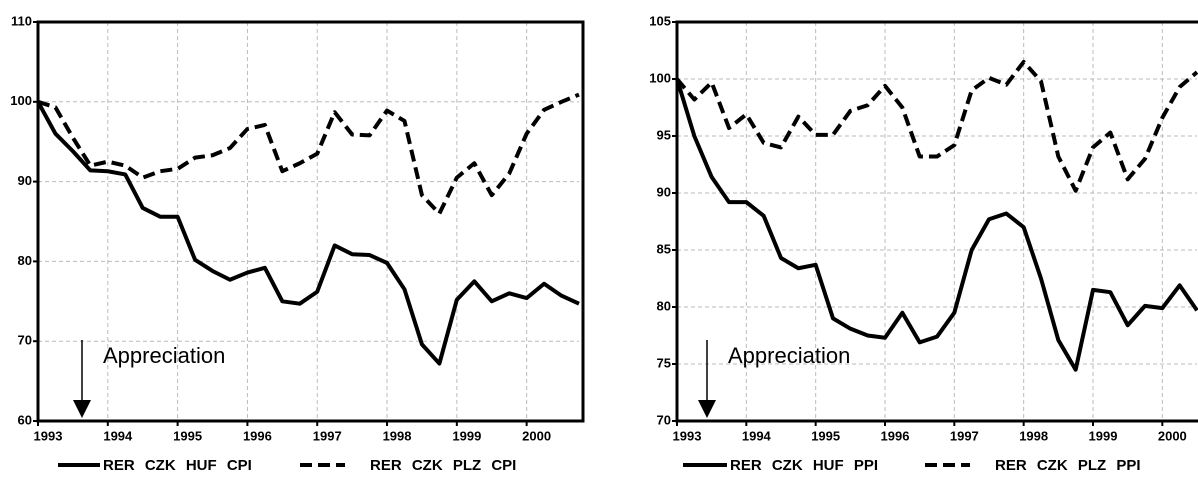 The width and height of the screenshot is (1198, 495). What do you see at coordinates (664, 248) in the screenshot?
I see `y-tick-label: 85` at bounding box center [664, 248].